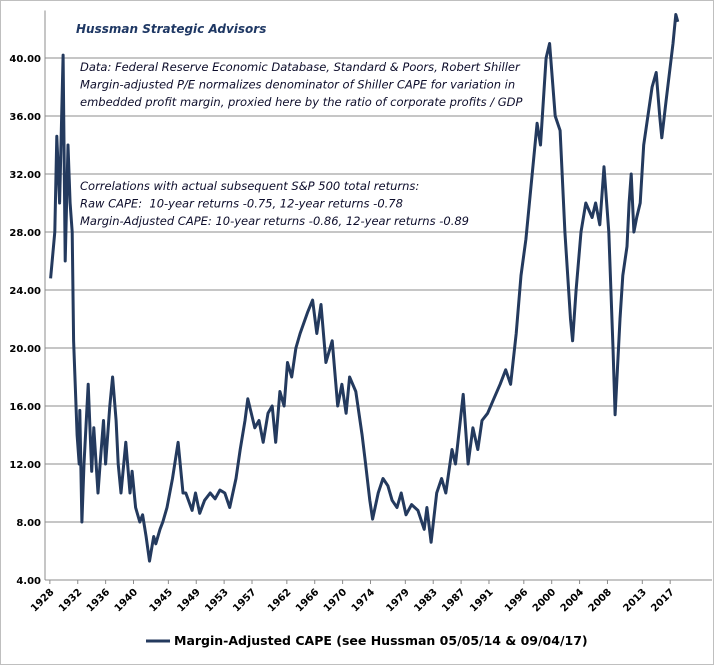  Describe the element at coordinates (25, 465) in the screenshot. I see `y-tick-label: 12.00` at that location.